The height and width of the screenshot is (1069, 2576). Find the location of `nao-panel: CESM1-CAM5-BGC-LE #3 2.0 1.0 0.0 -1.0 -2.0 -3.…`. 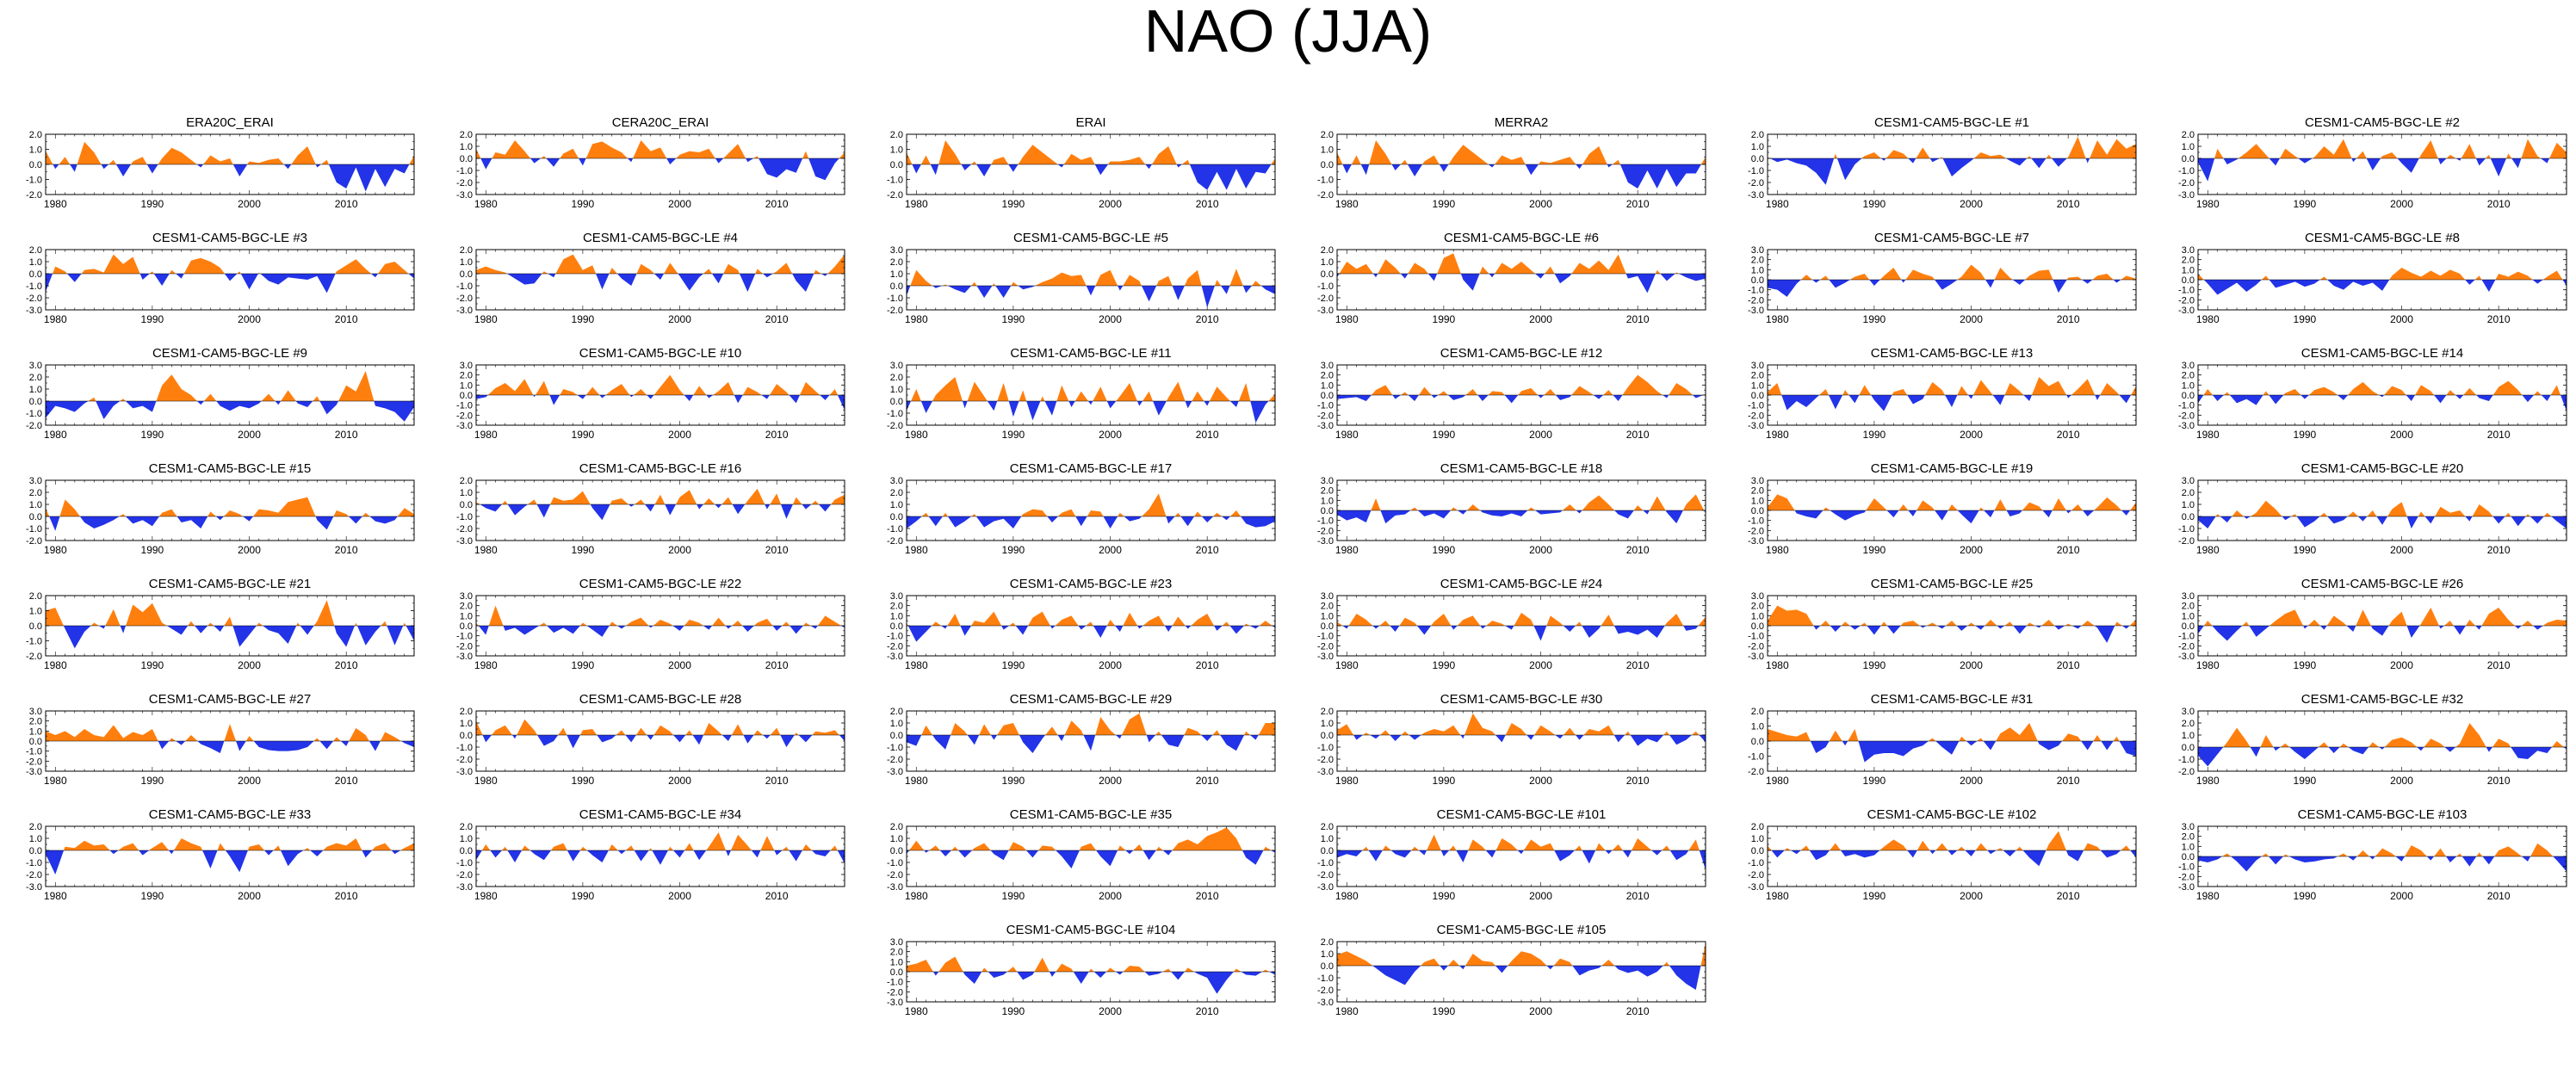

nao-panel: CESM1-CAM5-BGC-LE #3 2.0 1.0 0.0 -1.0 -2.0 -3.… is located at coordinates (219, 284).